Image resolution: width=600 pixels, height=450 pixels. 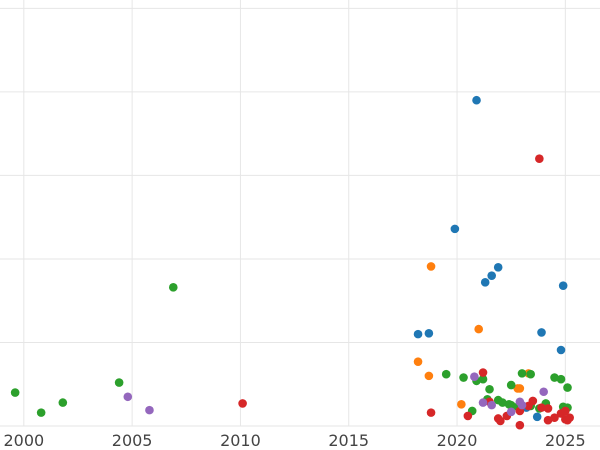 I want to click on x-tick-label: 2010, so click(x=240, y=440).